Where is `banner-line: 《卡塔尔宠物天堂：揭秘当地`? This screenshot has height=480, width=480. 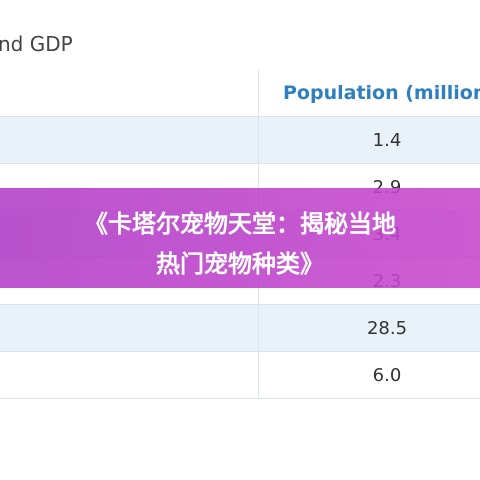 banner-line: 《卡塔尔宠物天堂：揭秘当地 is located at coordinates (240, 224).